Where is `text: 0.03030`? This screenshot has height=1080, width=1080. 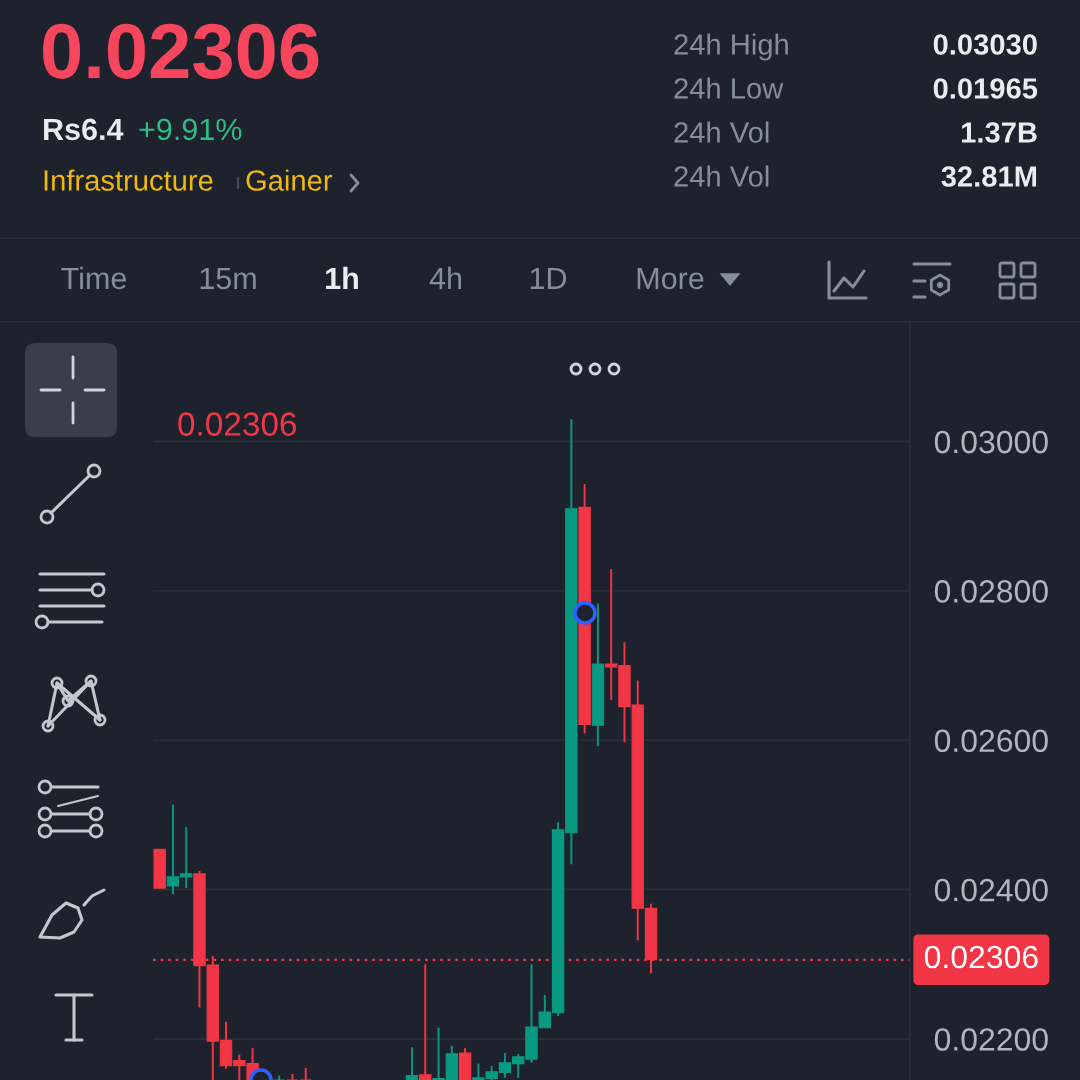
text: 0.03030 is located at coordinates (985, 44).